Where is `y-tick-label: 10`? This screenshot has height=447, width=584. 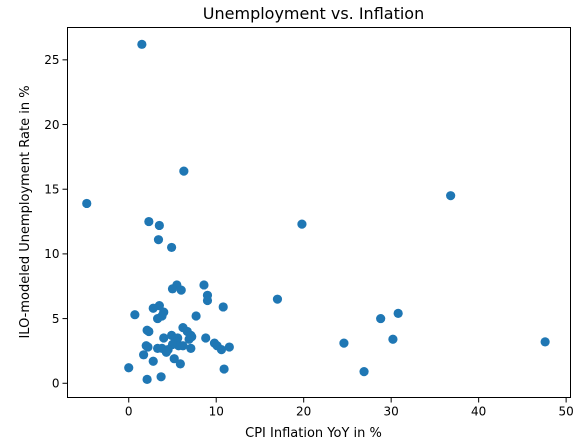
y-tick-label: 10 is located at coordinates (51, 254).